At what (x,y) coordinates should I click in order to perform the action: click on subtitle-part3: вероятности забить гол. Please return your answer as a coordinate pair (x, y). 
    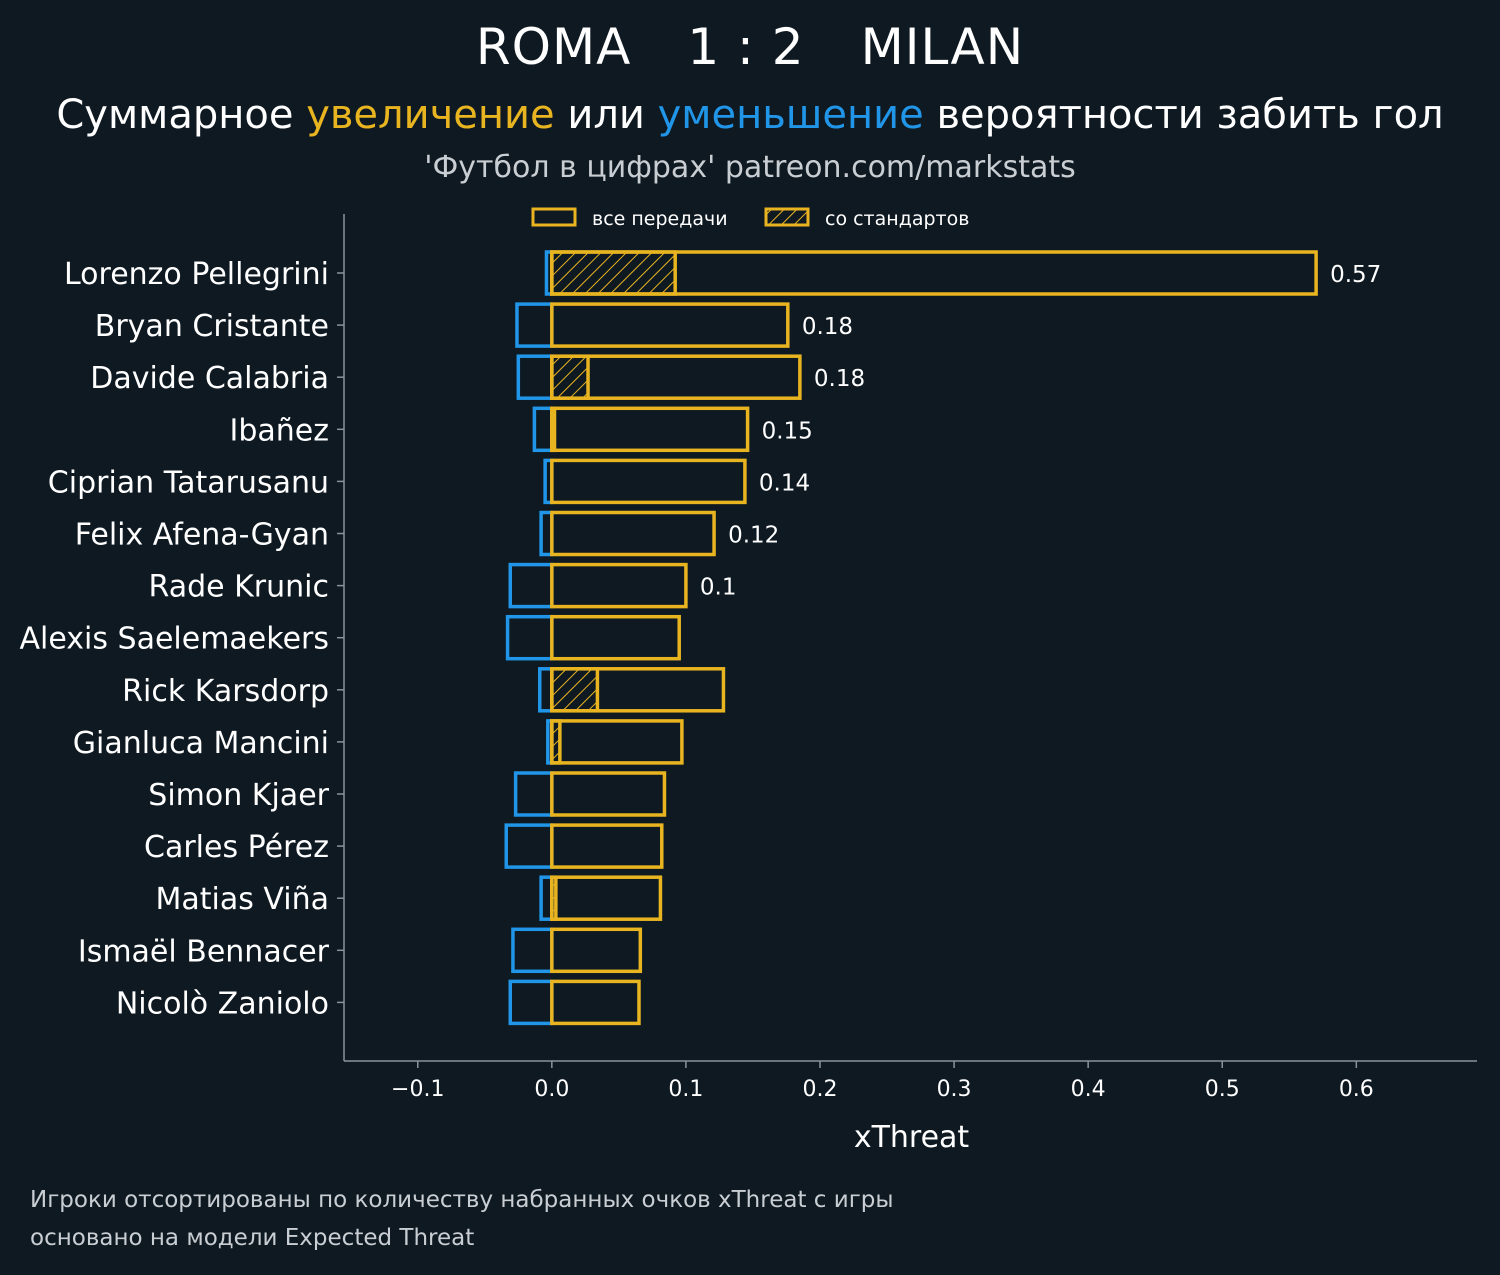
    Looking at the image, I should click on (1183, 115).